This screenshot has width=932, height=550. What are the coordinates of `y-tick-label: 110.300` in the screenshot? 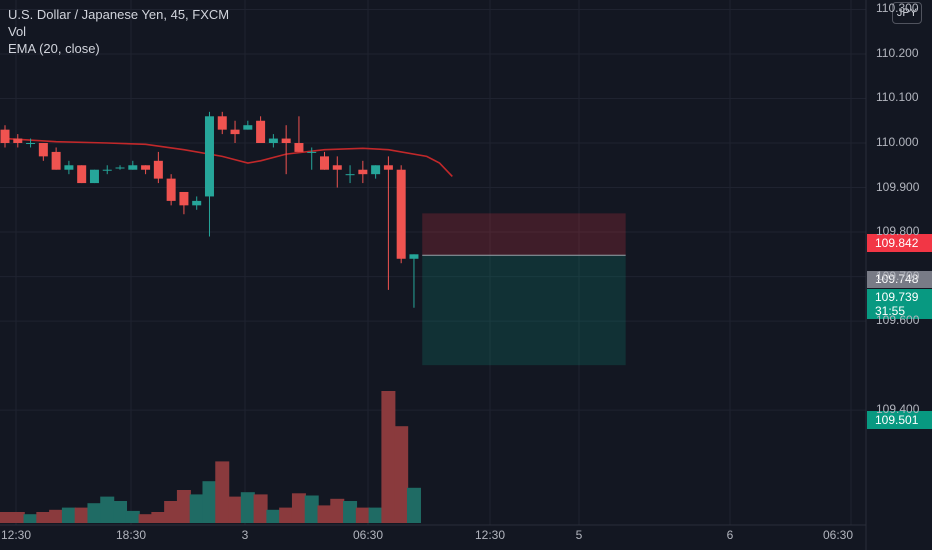 It's located at (897, 8).